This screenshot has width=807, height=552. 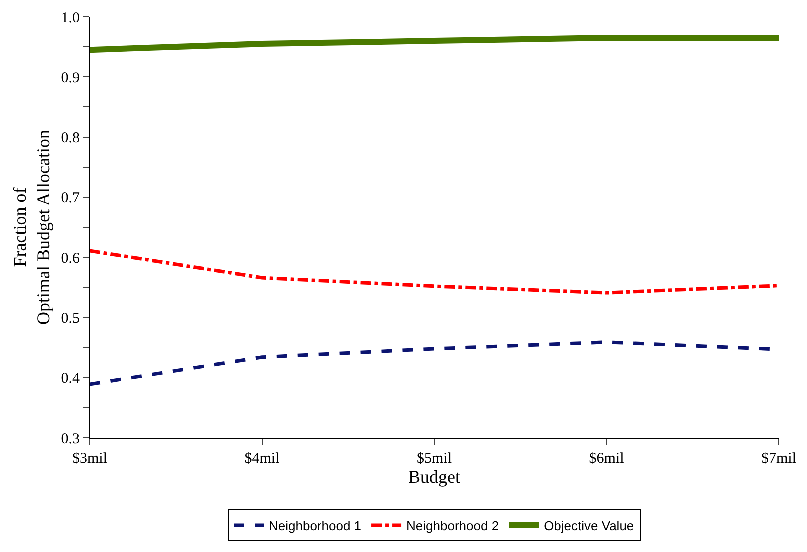 I want to click on y-axis-title: Fraction of Optimal Budget Allocation, so click(x=32, y=227).